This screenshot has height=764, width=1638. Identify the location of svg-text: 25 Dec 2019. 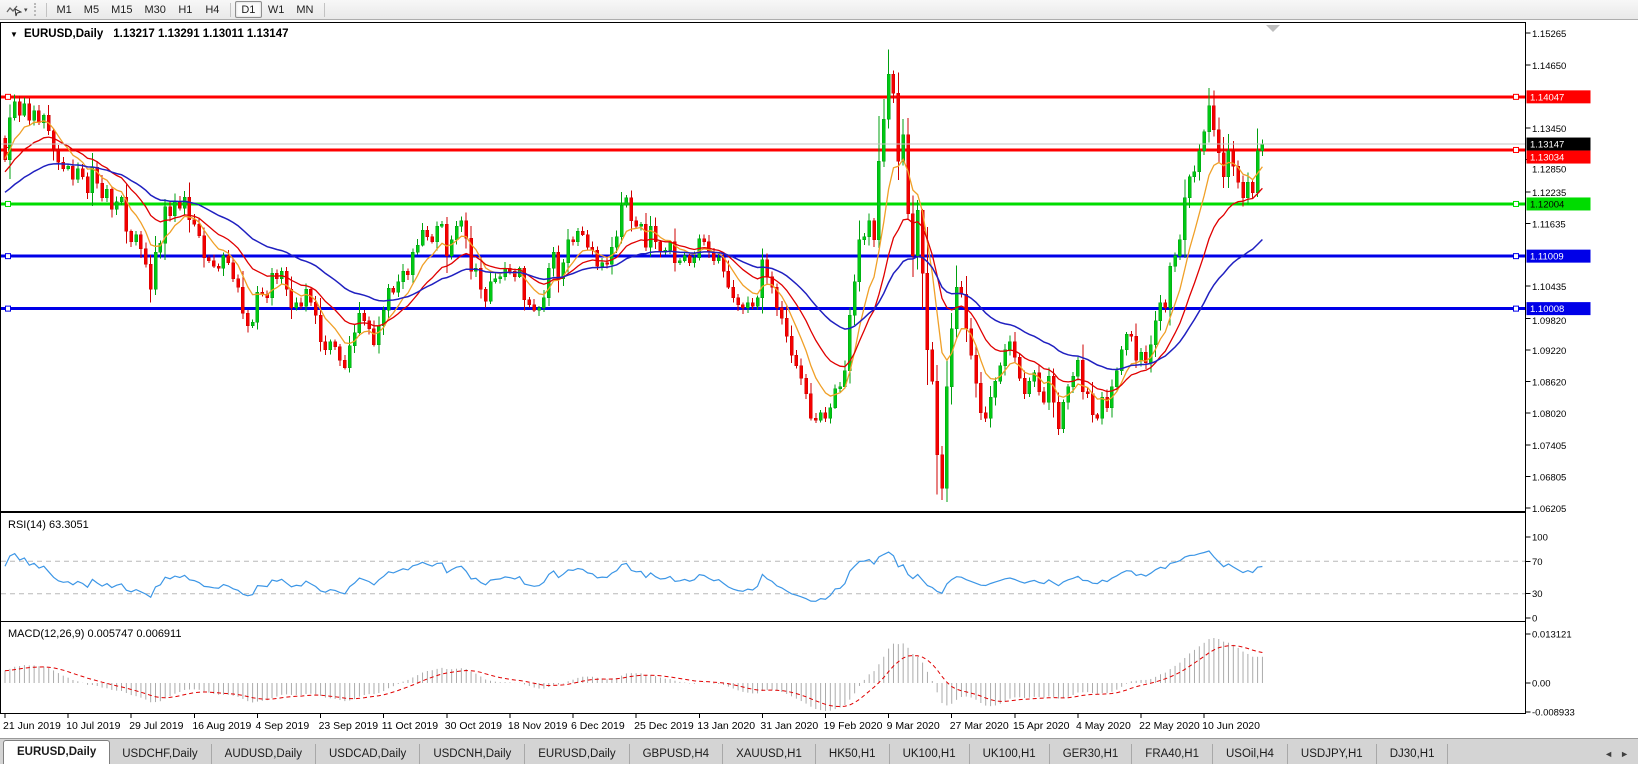
(664, 726).